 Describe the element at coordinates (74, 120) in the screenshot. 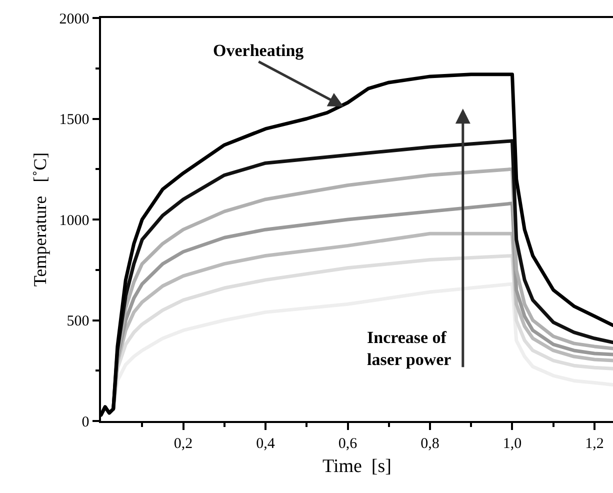

I see `y-tick-label: 1500` at that location.